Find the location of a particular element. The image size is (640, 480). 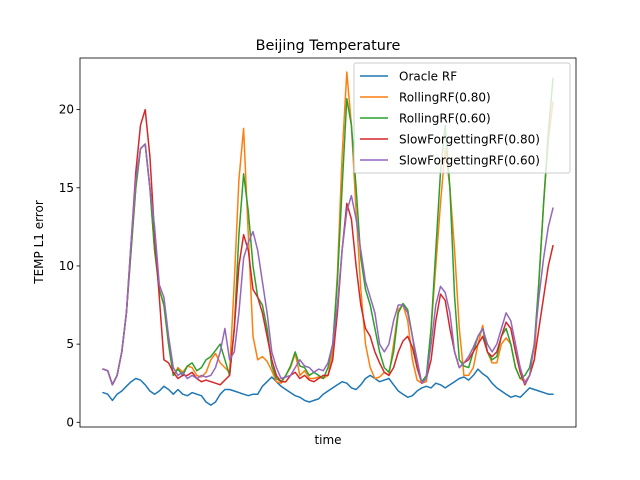

legend-box is located at coordinates (462, 118).